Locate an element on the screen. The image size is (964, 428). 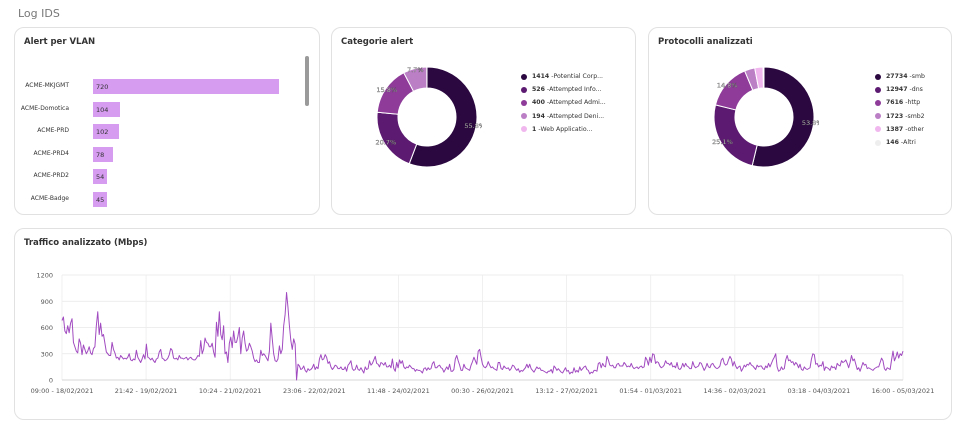
protocol-slice-label: 14.8% is located at coordinates (727, 85).